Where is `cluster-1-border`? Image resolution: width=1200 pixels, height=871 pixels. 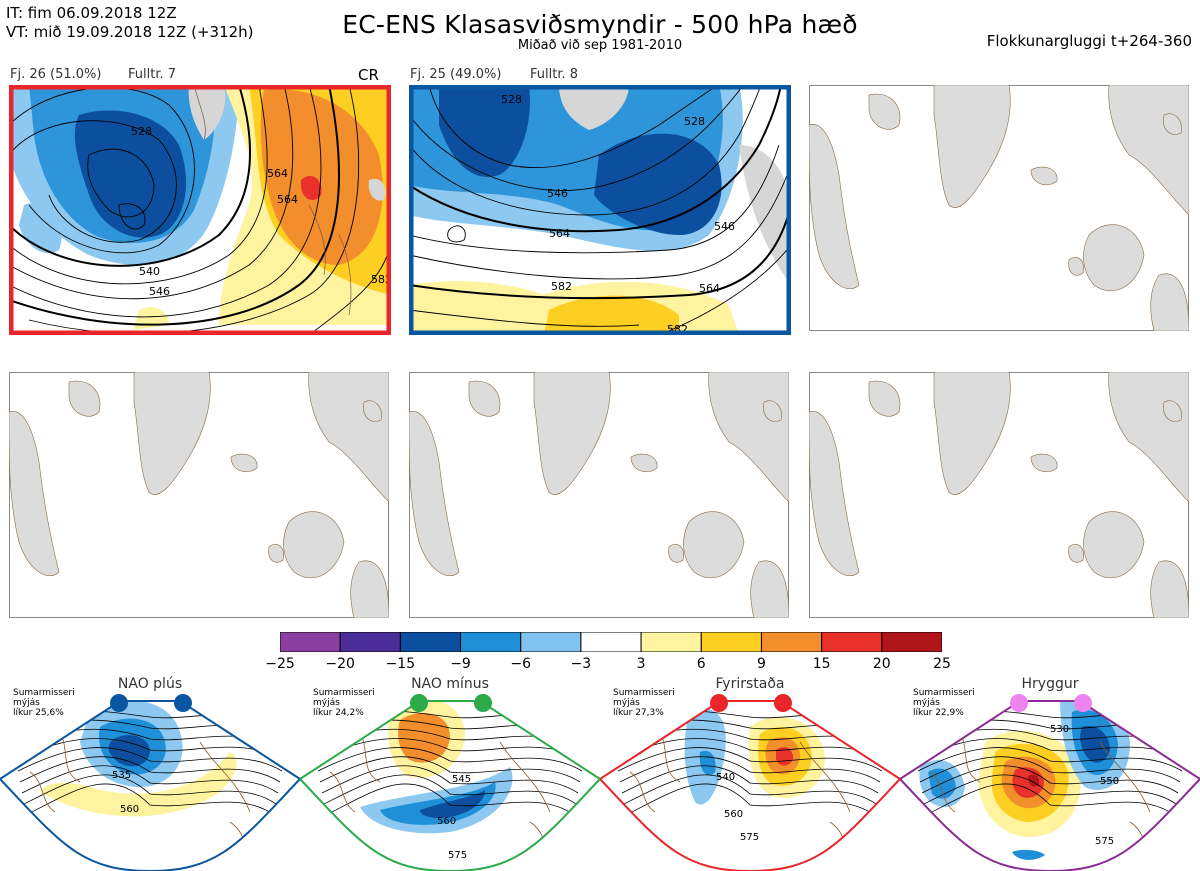 cluster-1-border is located at coordinates (200, 210).